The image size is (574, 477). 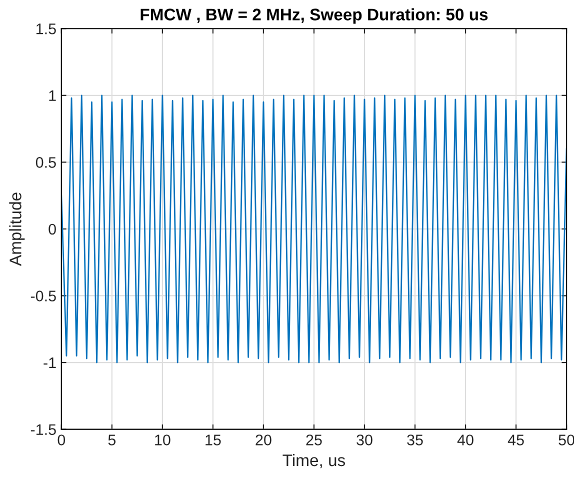 What do you see at coordinates (566, 440) in the screenshot?
I see `x-tick-label: 50` at bounding box center [566, 440].